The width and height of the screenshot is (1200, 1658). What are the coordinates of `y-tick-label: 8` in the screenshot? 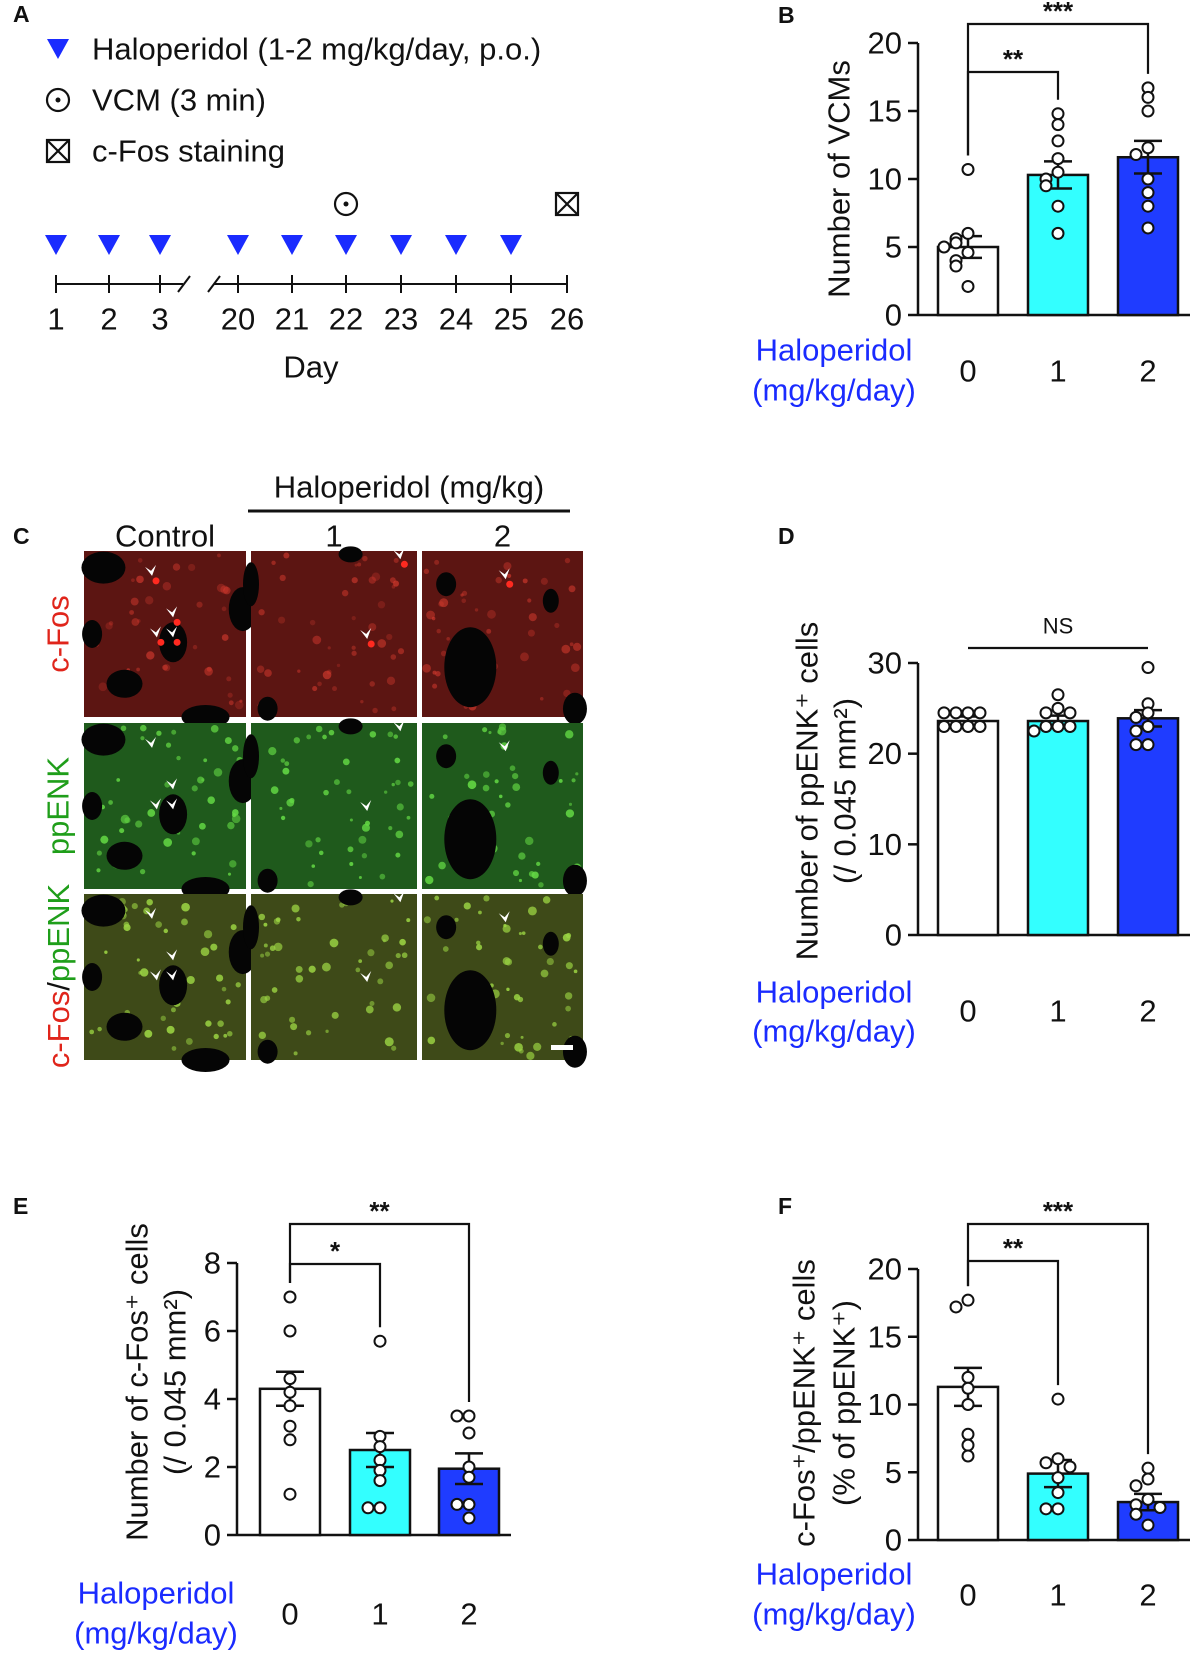 It's located at (212, 1263).